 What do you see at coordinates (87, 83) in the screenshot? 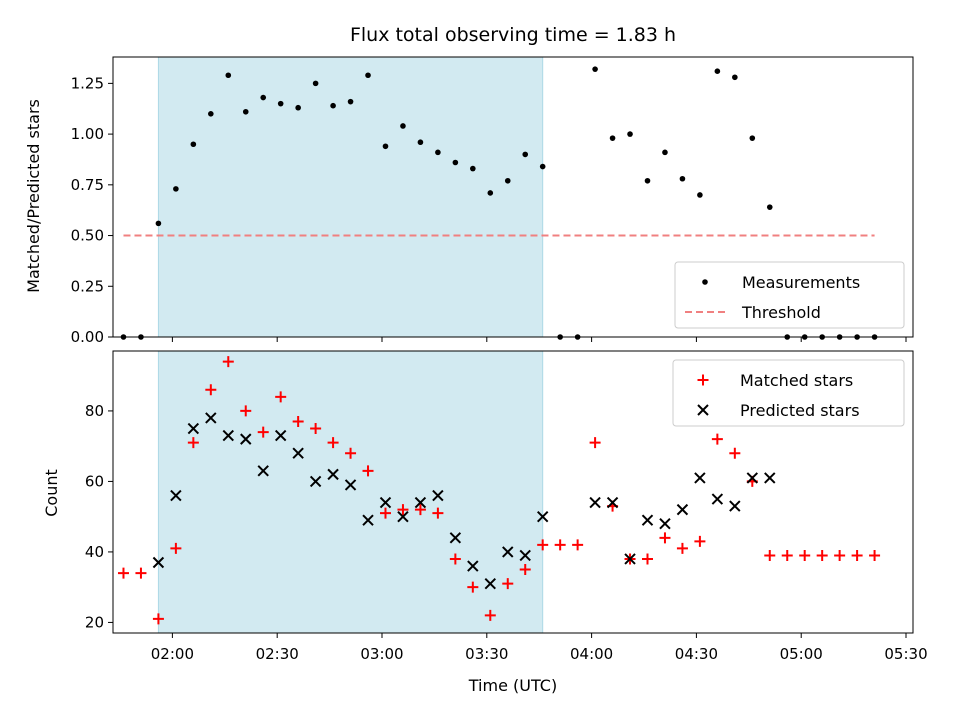
I see `y-tick-label: 1.25` at bounding box center [87, 83].